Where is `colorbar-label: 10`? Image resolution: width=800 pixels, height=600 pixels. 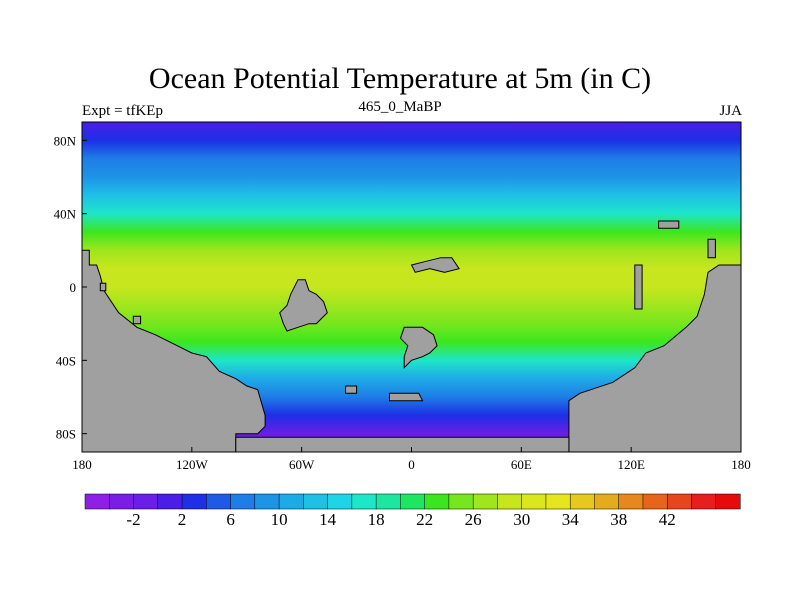
colorbar-label: 10 is located at coordinates (279, 519).